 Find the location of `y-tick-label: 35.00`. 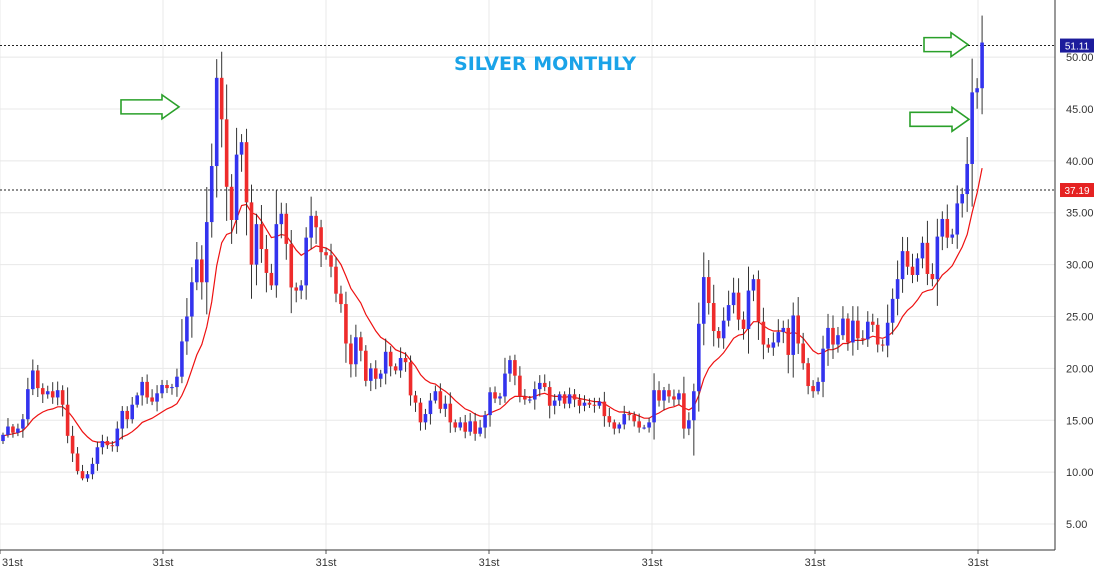

y-tick-label: 35.00 is located at coordinates (1080, 214).